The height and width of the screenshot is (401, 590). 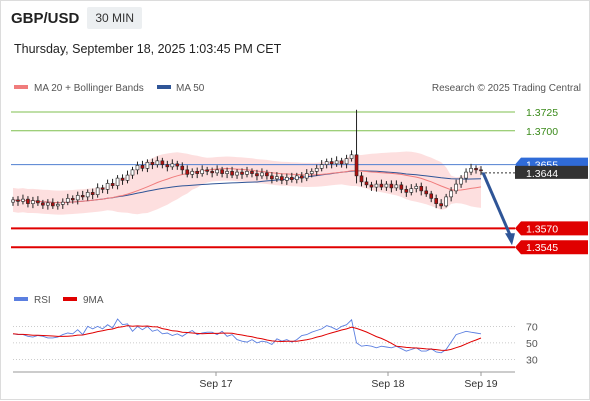 I want to click on rsi-legend-label: RSI, so click(x=42, y=300).